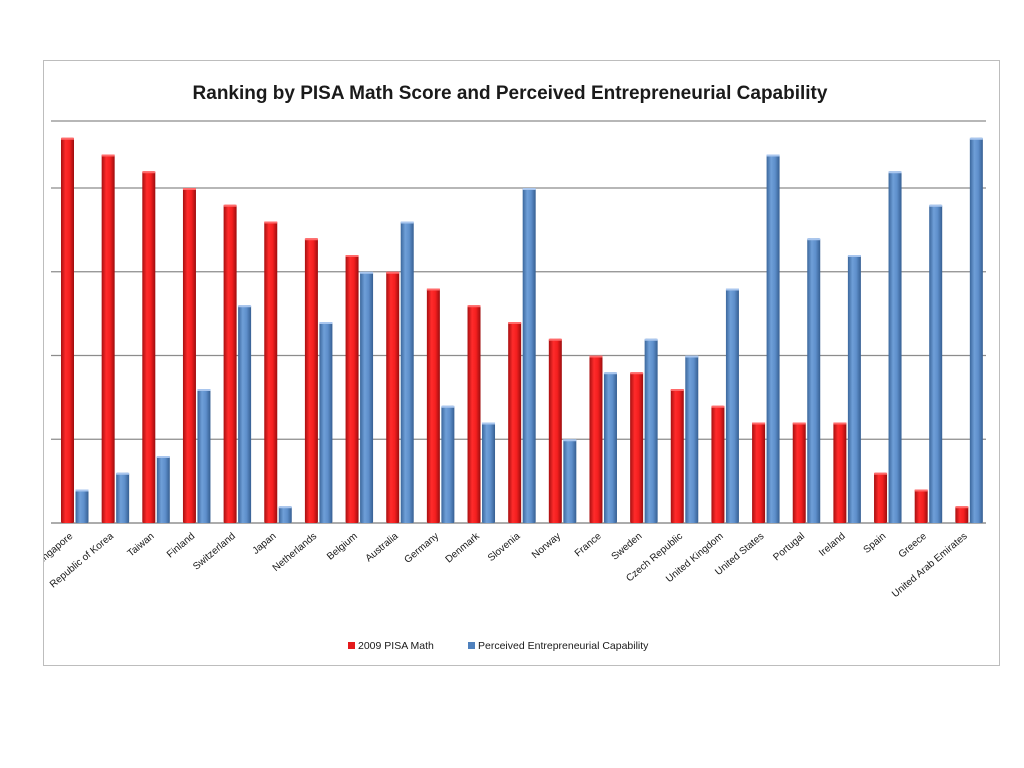 This screenshot has width=1024, height=768. Describe the element at coordinates (285, 514) in the screenshot. I see `bar-perceived-entrepreneurial-capability-japan` at that location.